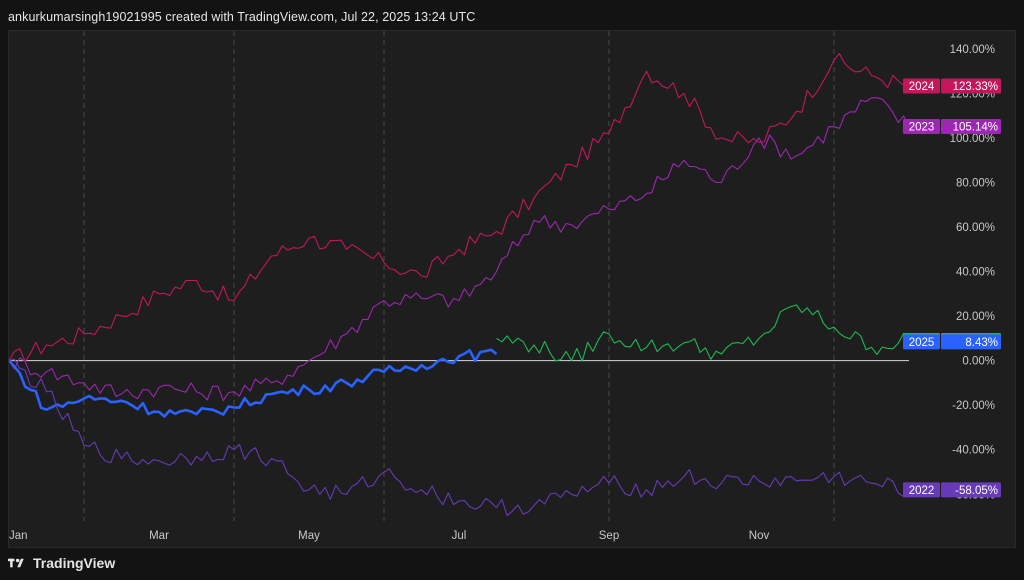  Describe the element at coordinates (973, 451) in the screenshot. I see `y-tick-label: -40.00%` at that location.